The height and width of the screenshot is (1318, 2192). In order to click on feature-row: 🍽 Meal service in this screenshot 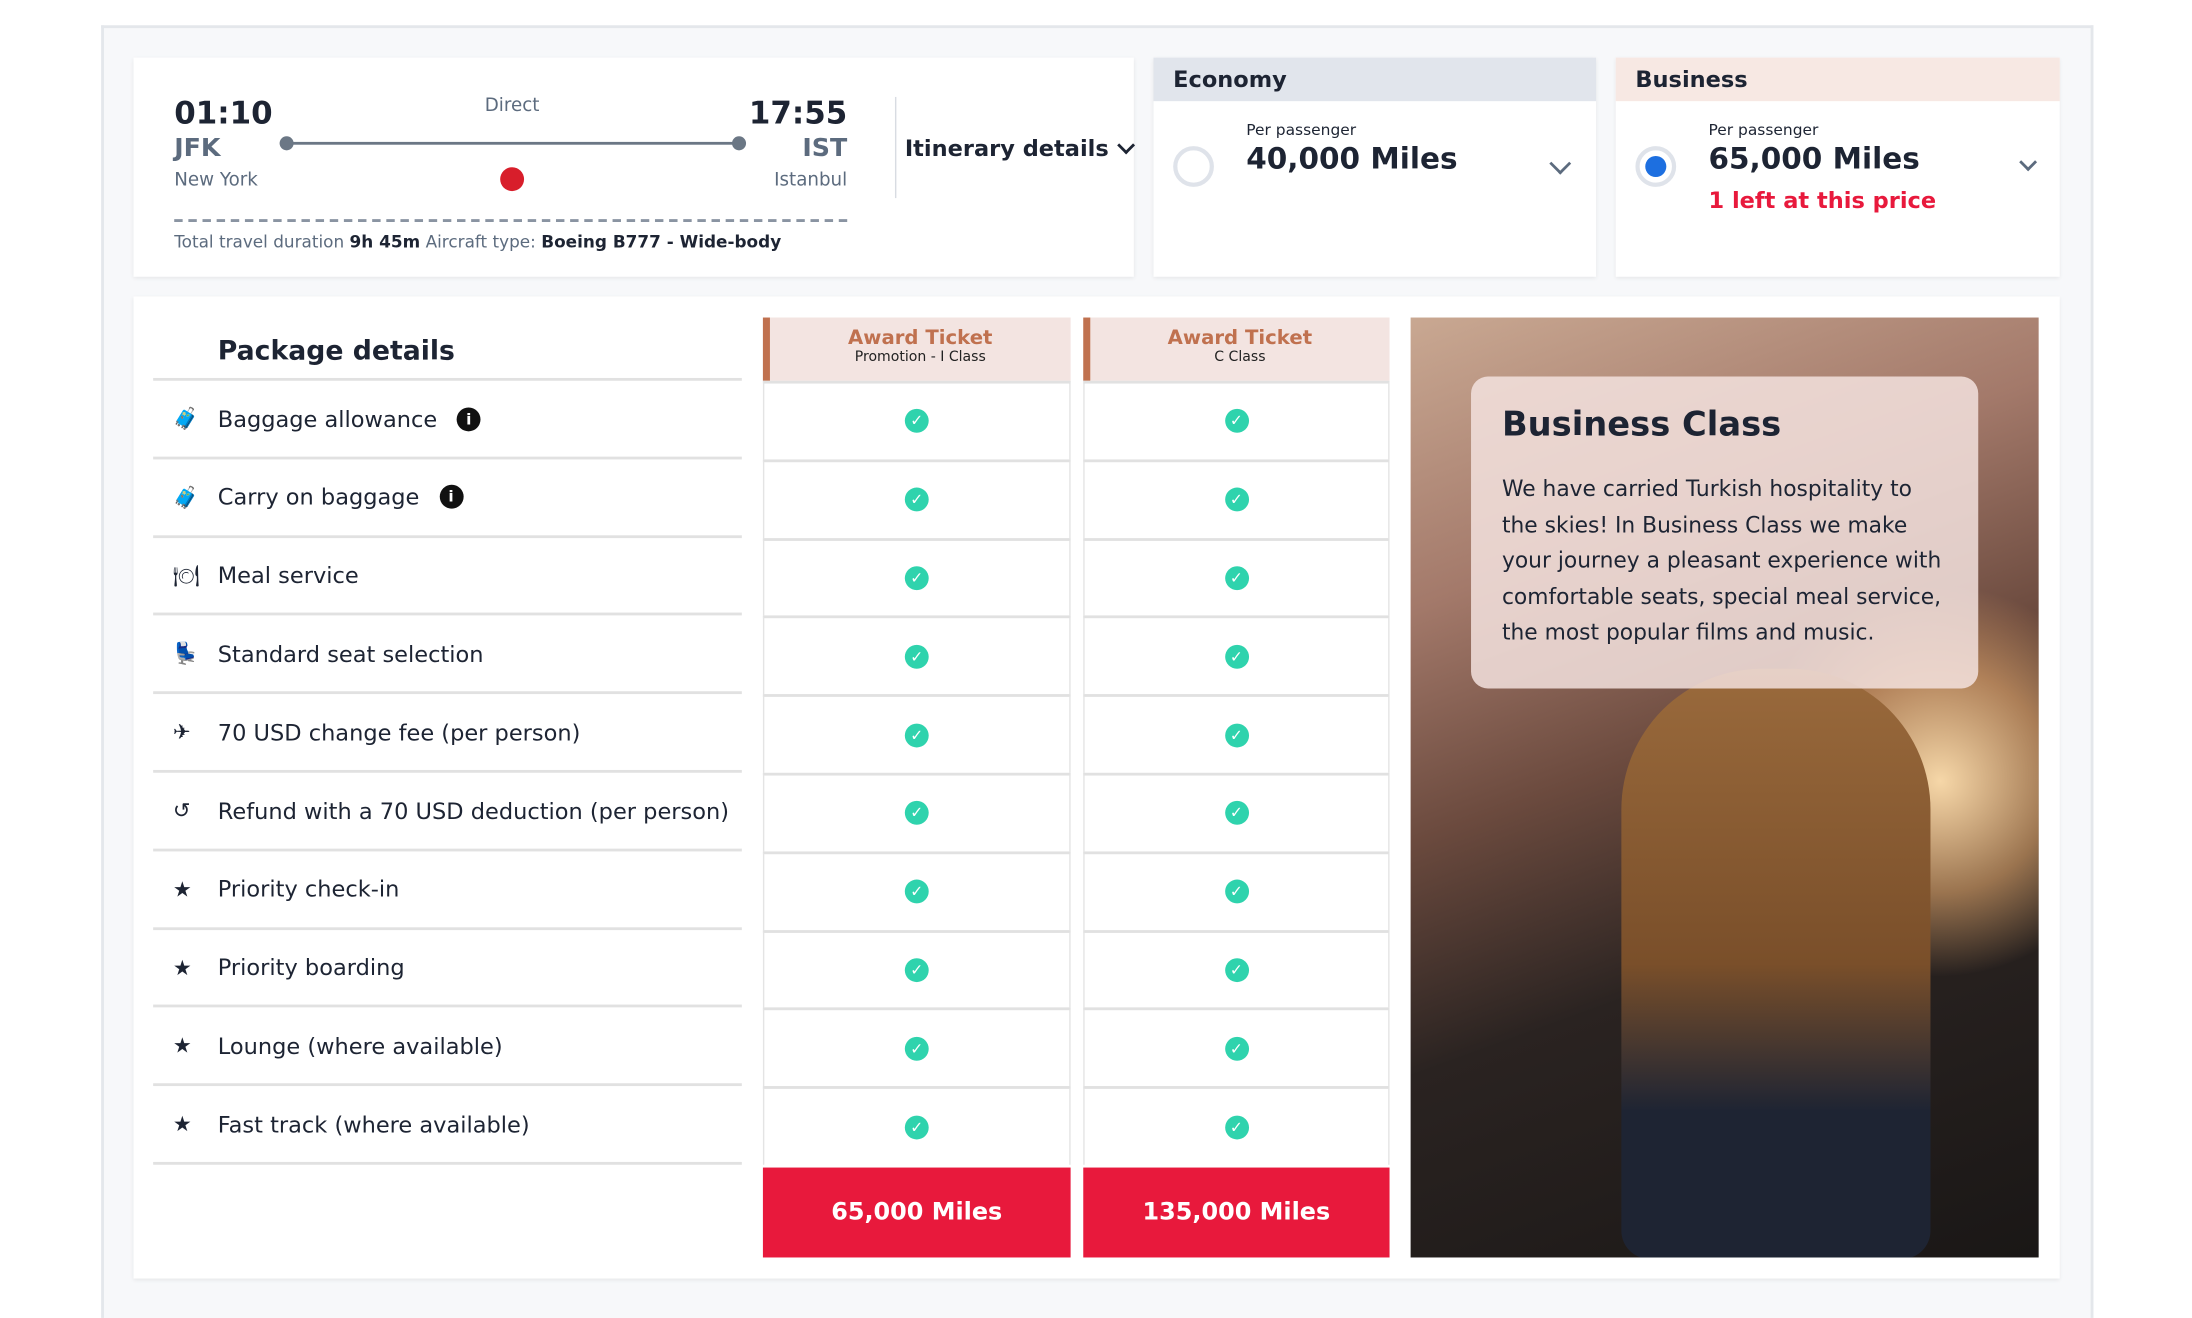, I will do `click(447, 574)`.